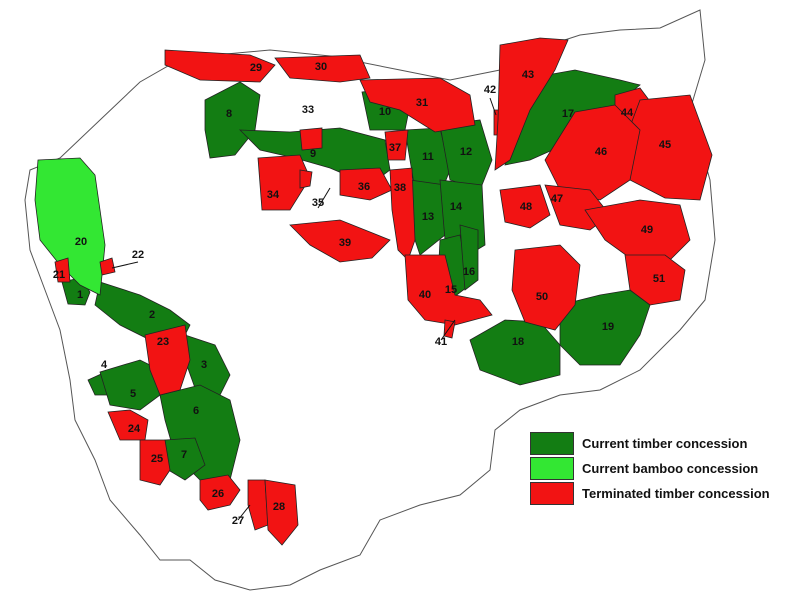  What do you see at coordinates (647, 230) in the screenshot?
I see `concession-49-label: 49` at bounding box center [647, 230].